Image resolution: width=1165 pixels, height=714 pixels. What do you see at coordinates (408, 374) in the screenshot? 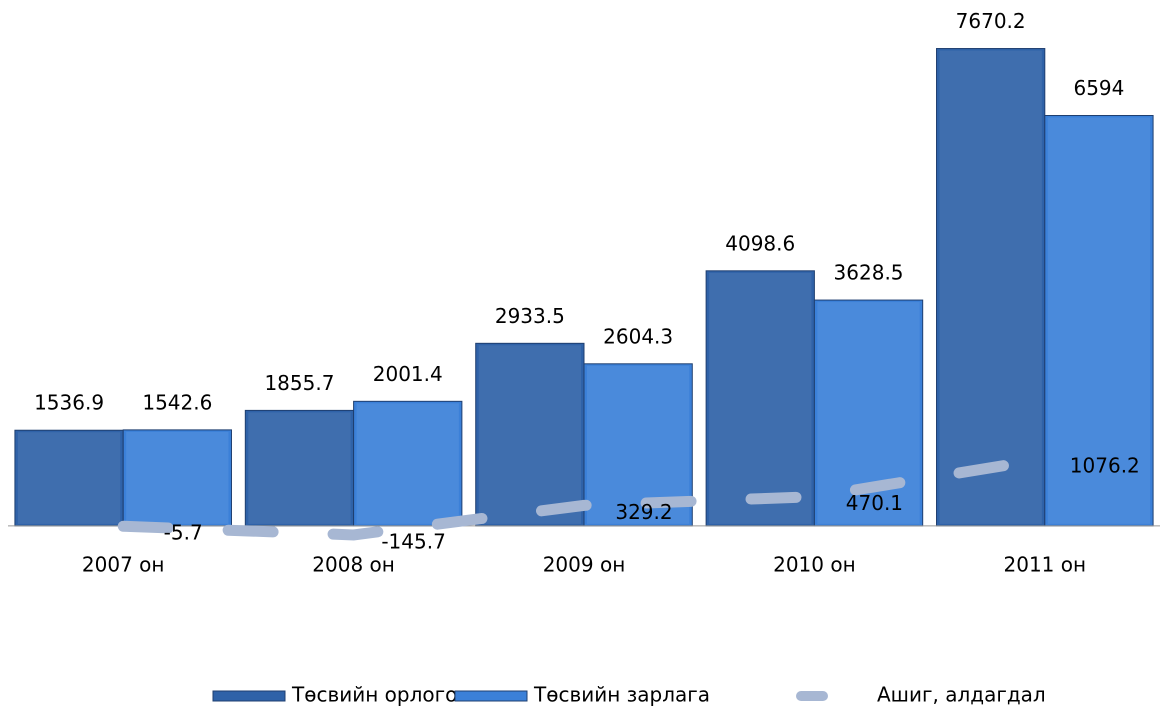
I see `data-label: 2001.4` at bounding box center [408, 374].